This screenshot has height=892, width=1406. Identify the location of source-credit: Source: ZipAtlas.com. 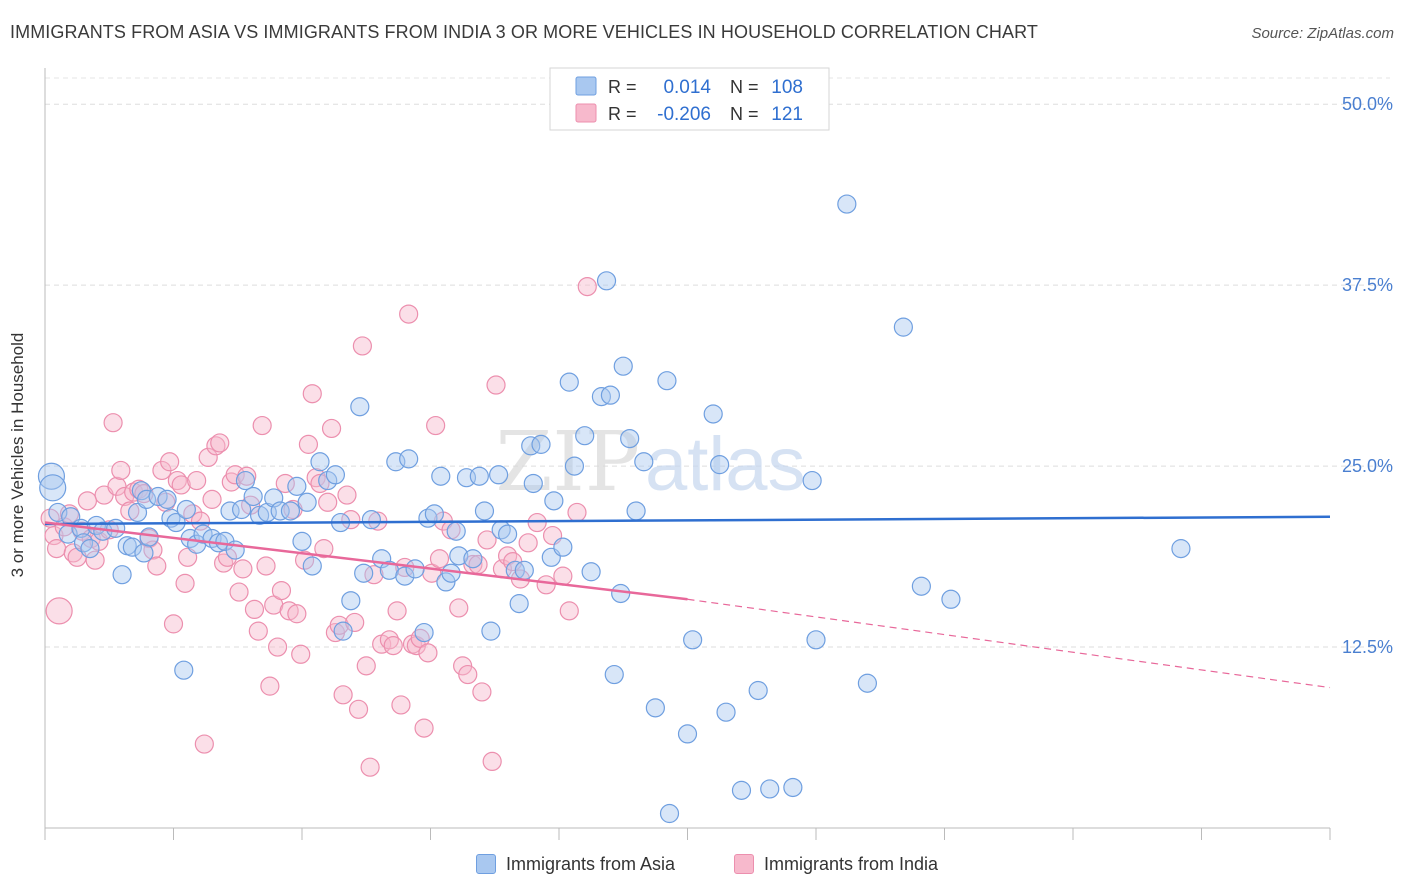
(1322, 33).